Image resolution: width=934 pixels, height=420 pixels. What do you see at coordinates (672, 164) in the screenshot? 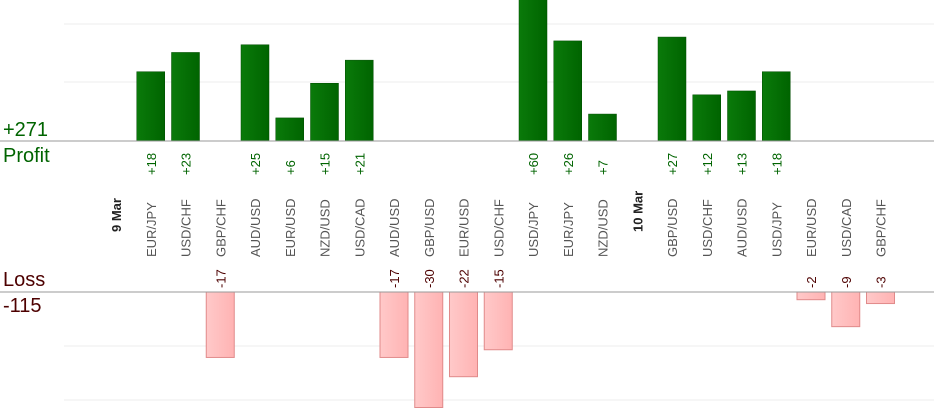
I see `profit-value-label: +27` at bounding box center [672, 164].